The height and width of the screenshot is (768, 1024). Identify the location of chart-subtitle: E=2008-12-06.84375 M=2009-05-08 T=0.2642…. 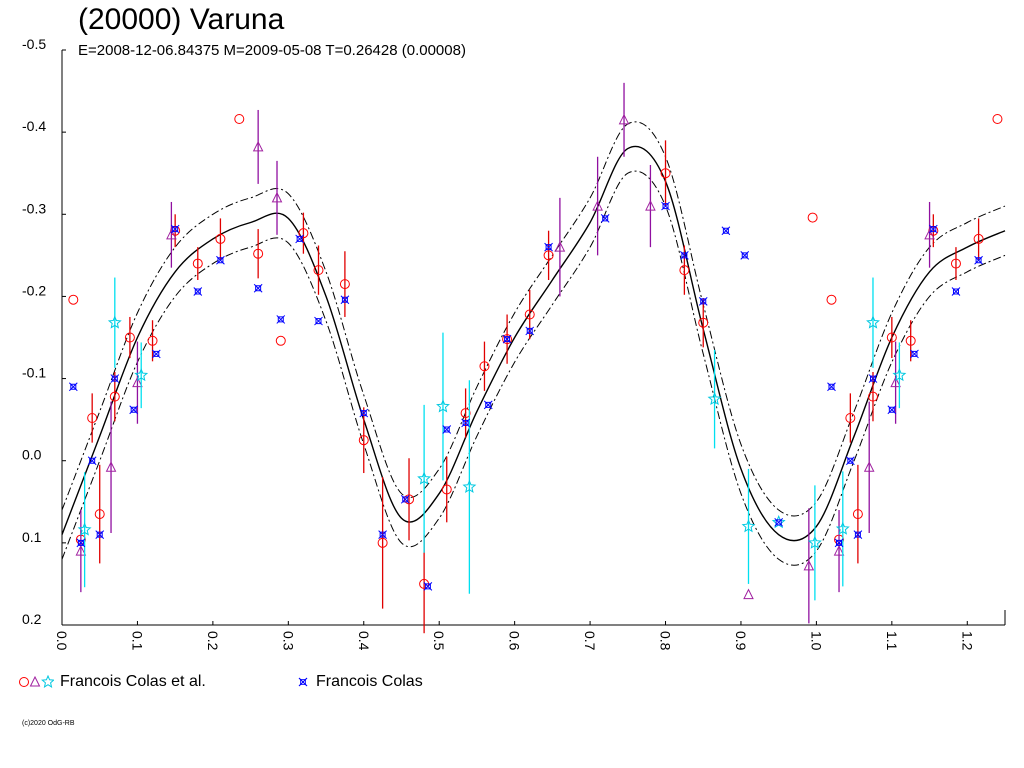
(272, 50).